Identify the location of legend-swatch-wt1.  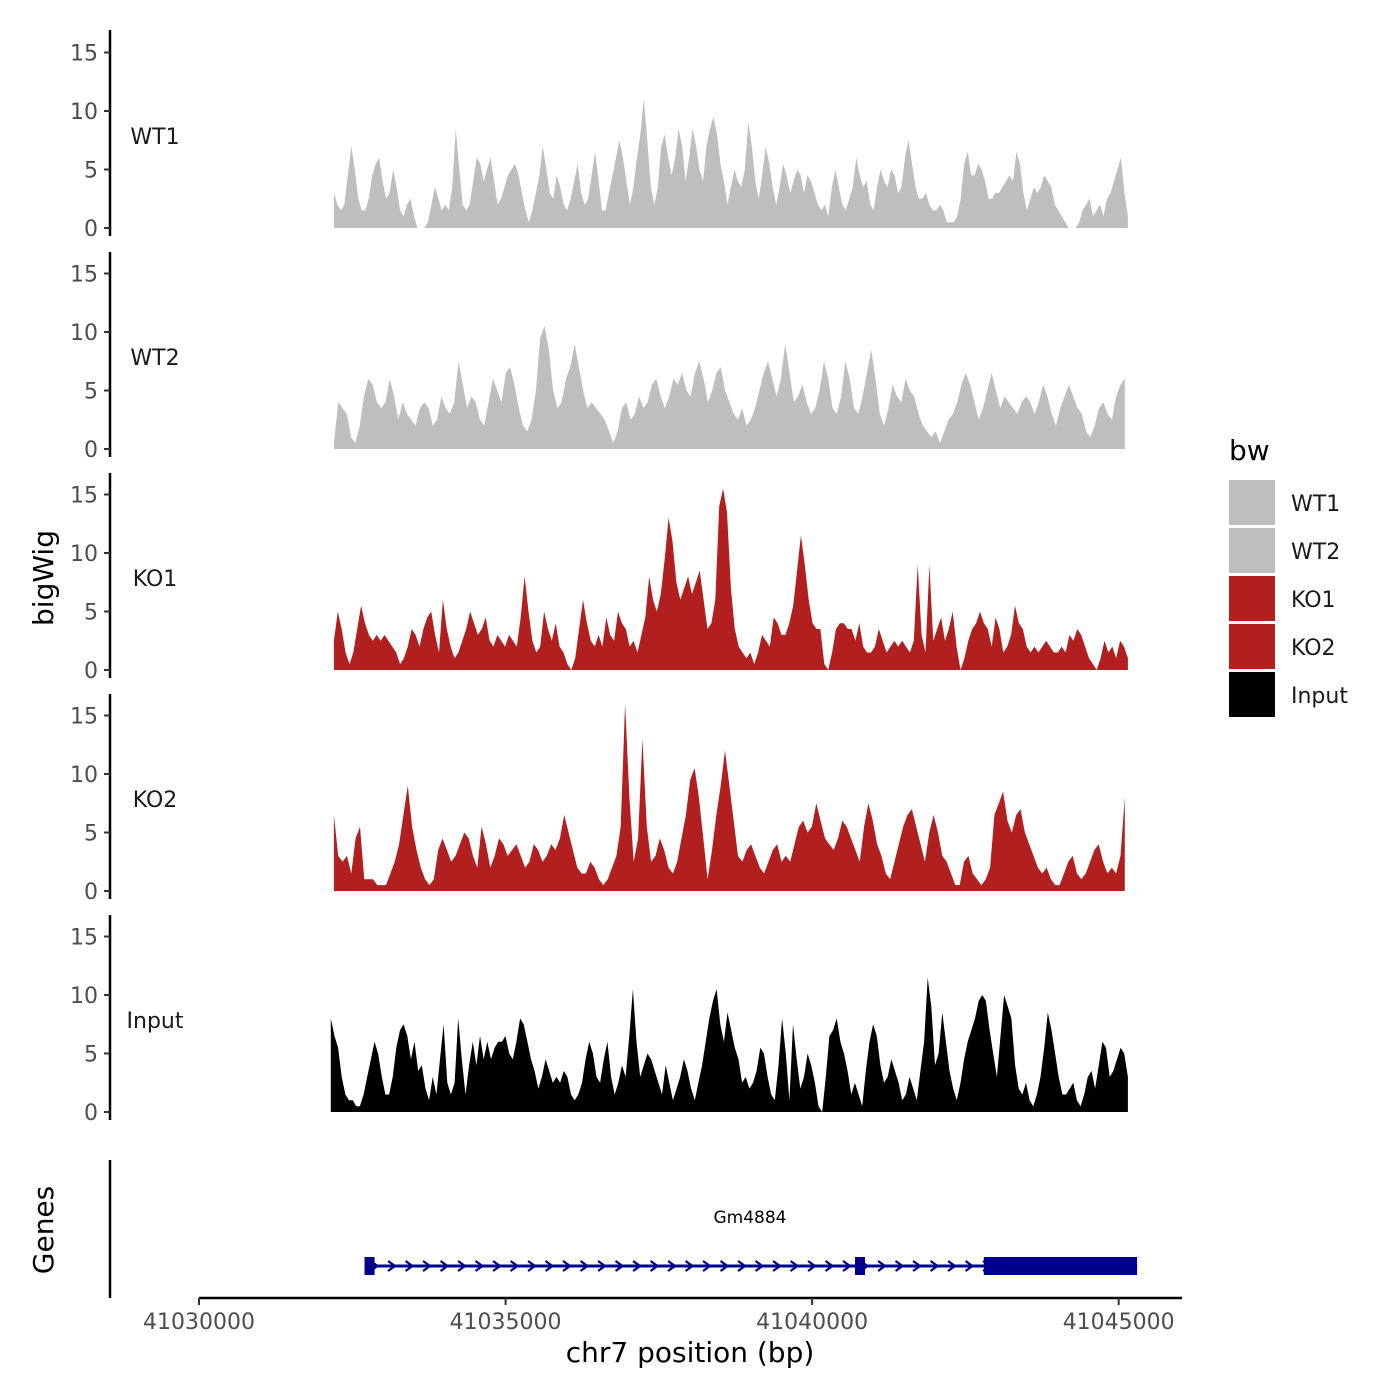
(1252, 502).